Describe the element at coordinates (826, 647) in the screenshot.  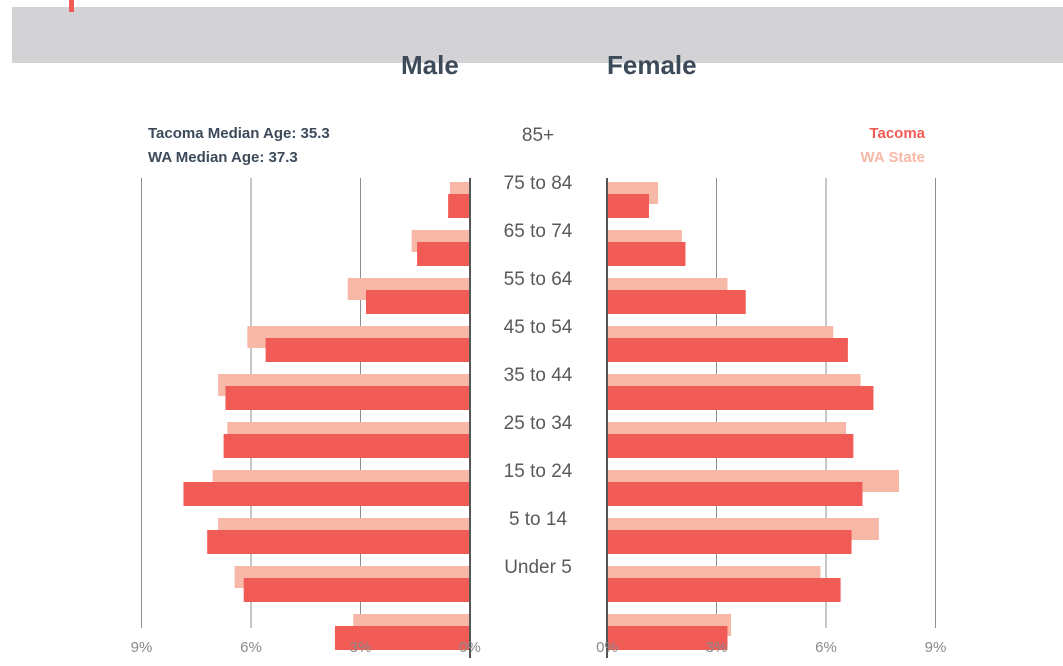
I see `x-tick-label-female: 6%` at that location.